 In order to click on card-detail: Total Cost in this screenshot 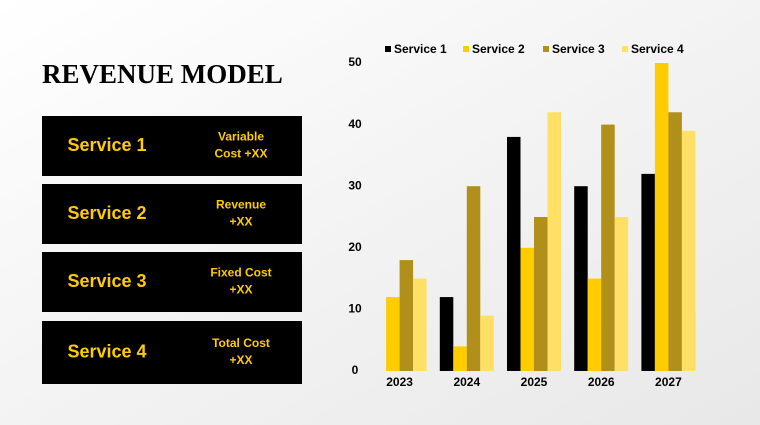, I will do `click(241, 343)`.